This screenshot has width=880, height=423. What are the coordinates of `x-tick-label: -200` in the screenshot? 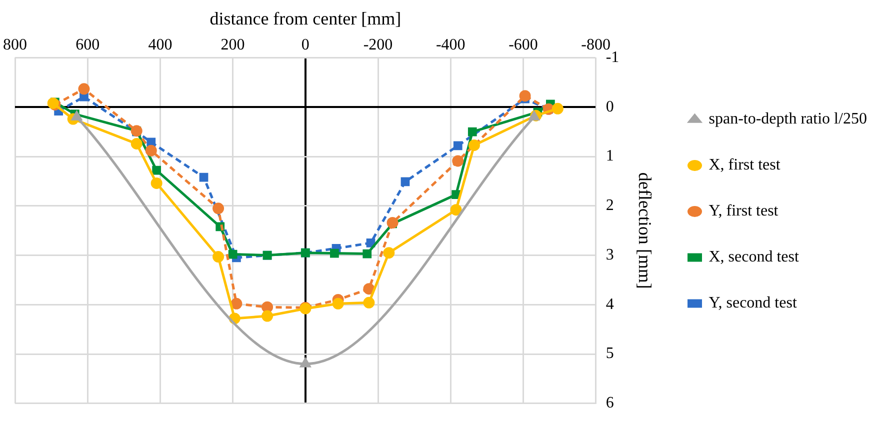 It's located at (378, 45).